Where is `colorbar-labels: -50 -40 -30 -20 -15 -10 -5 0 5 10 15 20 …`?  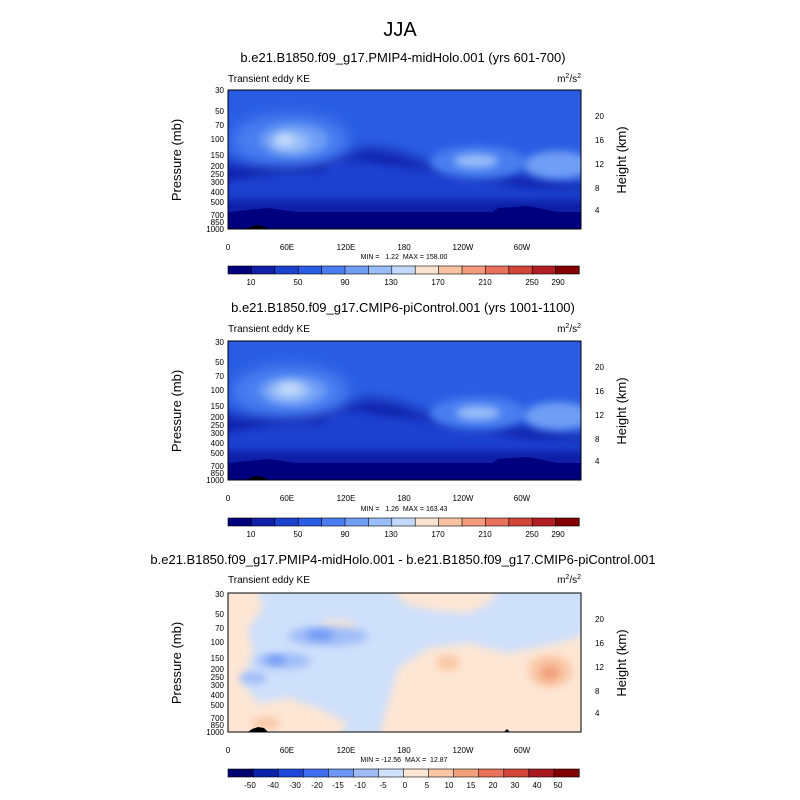
colorbar-labels: -50 -40 -30 -20 -15 -10 -5 0 5 10 15 20 … is located at coordinates (403, 785).